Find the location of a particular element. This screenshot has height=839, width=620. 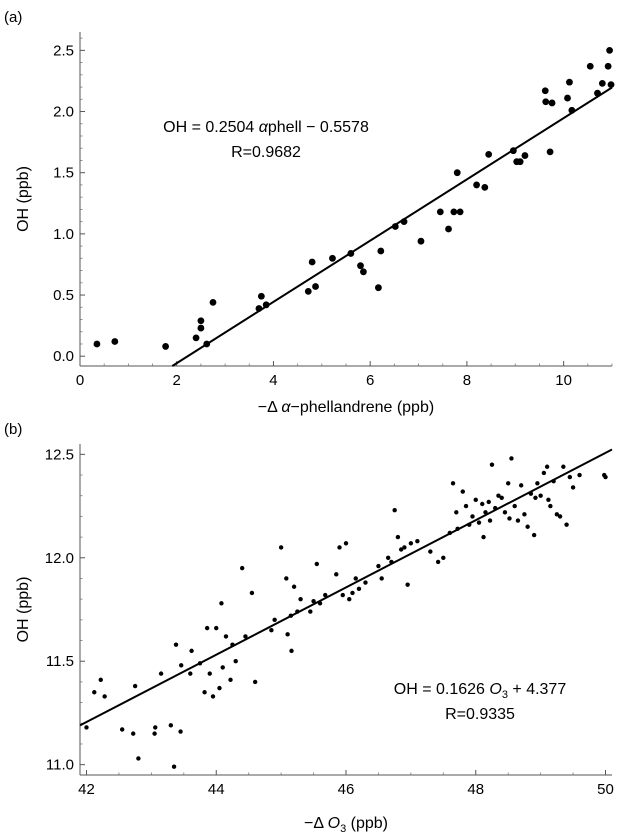

x-tick-label: 50 is located at coordinates (605, 789).